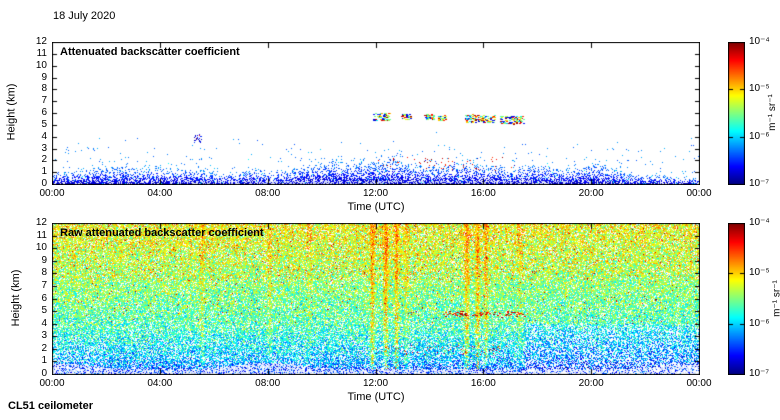  What do you see at coordinates (150, 52) in the screenshot?
I see `top-panel-title: Attenuated backscatter coefficient` at bounding box center [150, 52].